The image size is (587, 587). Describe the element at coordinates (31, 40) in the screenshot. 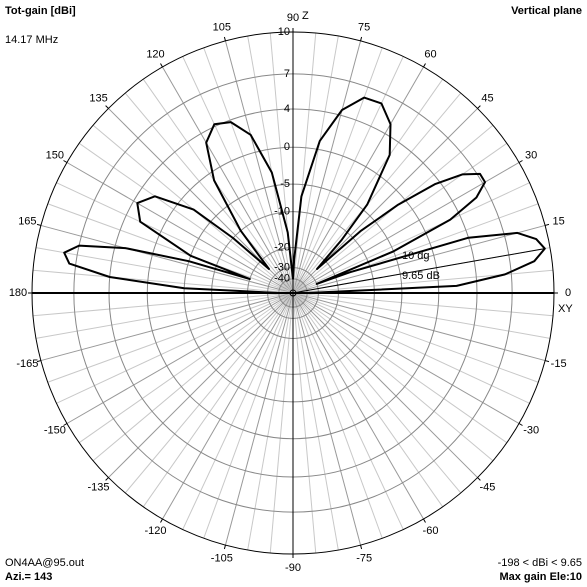

I see `chart-subtitle: 14.17 MHz` at that location.